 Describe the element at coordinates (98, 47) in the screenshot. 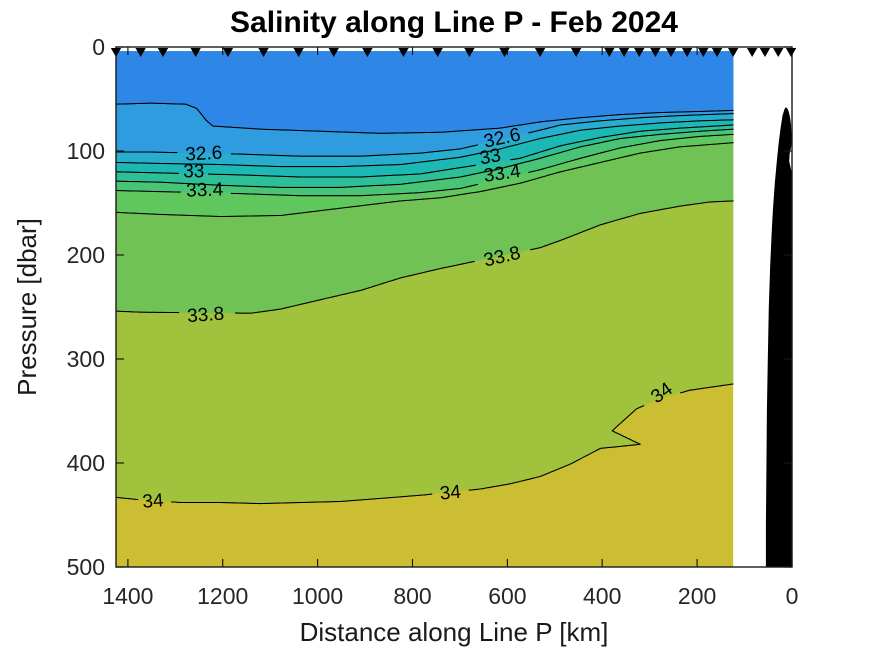

I see `y-tick-label: 0` at that location.